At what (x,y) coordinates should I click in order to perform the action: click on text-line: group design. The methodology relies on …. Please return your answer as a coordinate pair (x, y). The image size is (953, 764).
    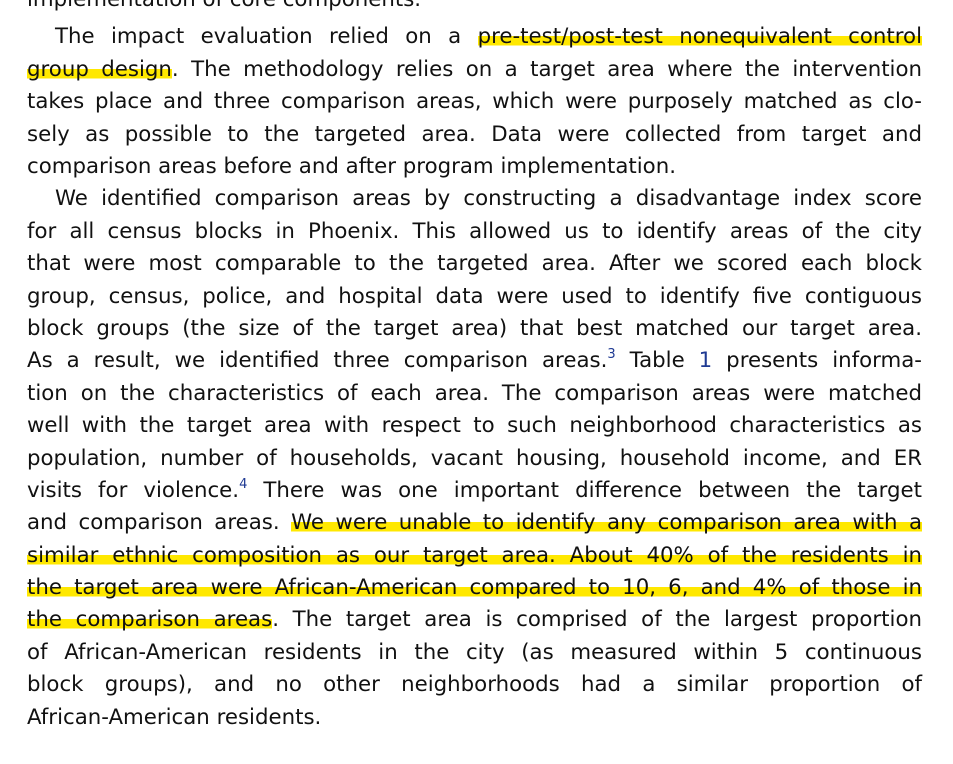
    Looking at the image, I should click on (474, 69).